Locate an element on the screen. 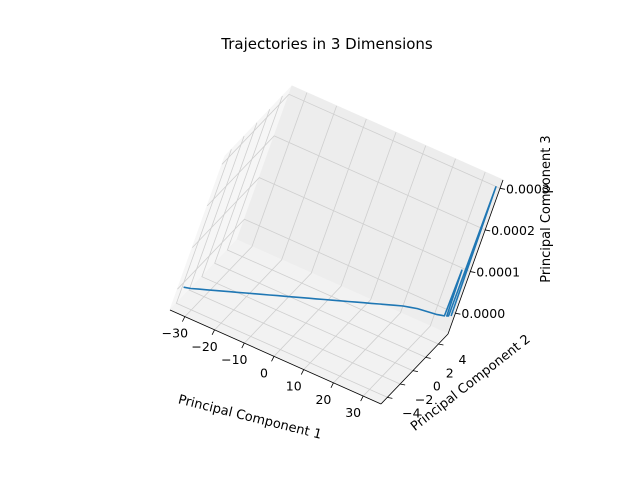 This screenshot has width=640, height=480. z-tick-label: 0.0003 is located at coordinates (528, 188).